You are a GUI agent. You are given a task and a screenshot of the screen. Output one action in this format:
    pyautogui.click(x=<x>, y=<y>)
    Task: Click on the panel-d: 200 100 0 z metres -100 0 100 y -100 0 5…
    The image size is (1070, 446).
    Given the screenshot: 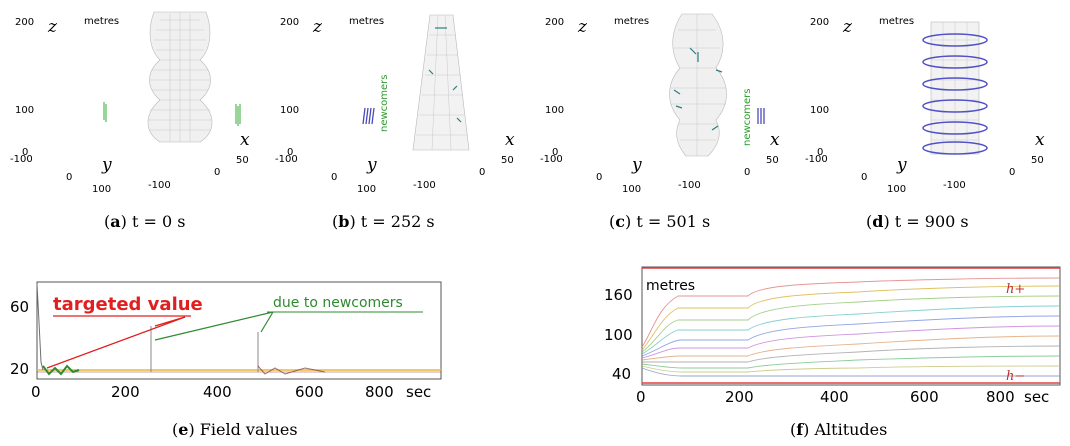 What is the action you would take?
    pyautogui.click(x=925, y=102)
    